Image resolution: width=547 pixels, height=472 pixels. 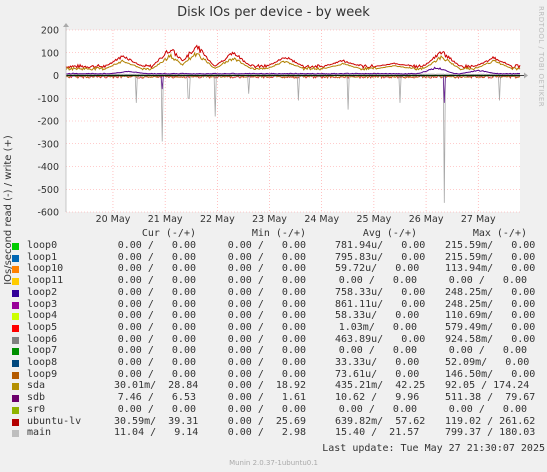 What do you see at coordinates (380, 257) in the screenshot?
I see `legend-value-avg: 795.83u/ 0.00` at bounding box center [380, 257].